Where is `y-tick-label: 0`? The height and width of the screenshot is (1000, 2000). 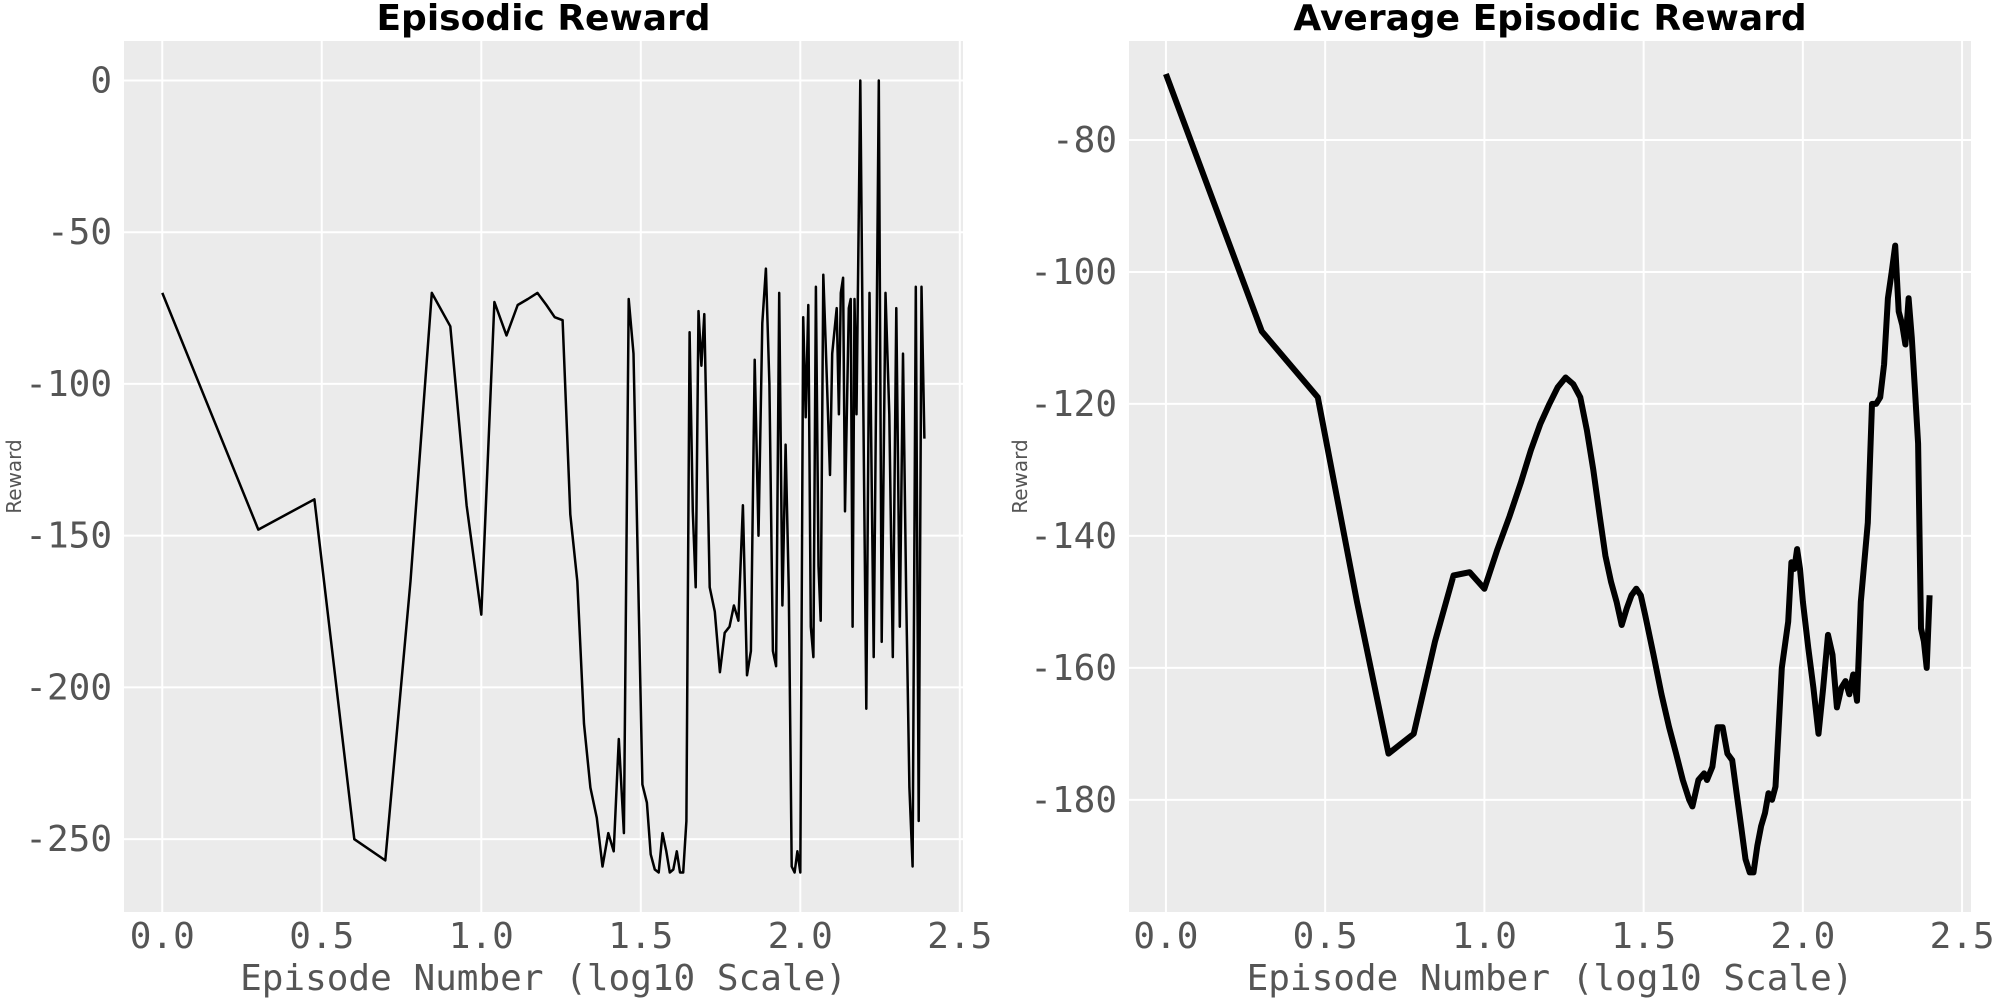 y-tick-label: 0 is located at coordinates (101, 80).